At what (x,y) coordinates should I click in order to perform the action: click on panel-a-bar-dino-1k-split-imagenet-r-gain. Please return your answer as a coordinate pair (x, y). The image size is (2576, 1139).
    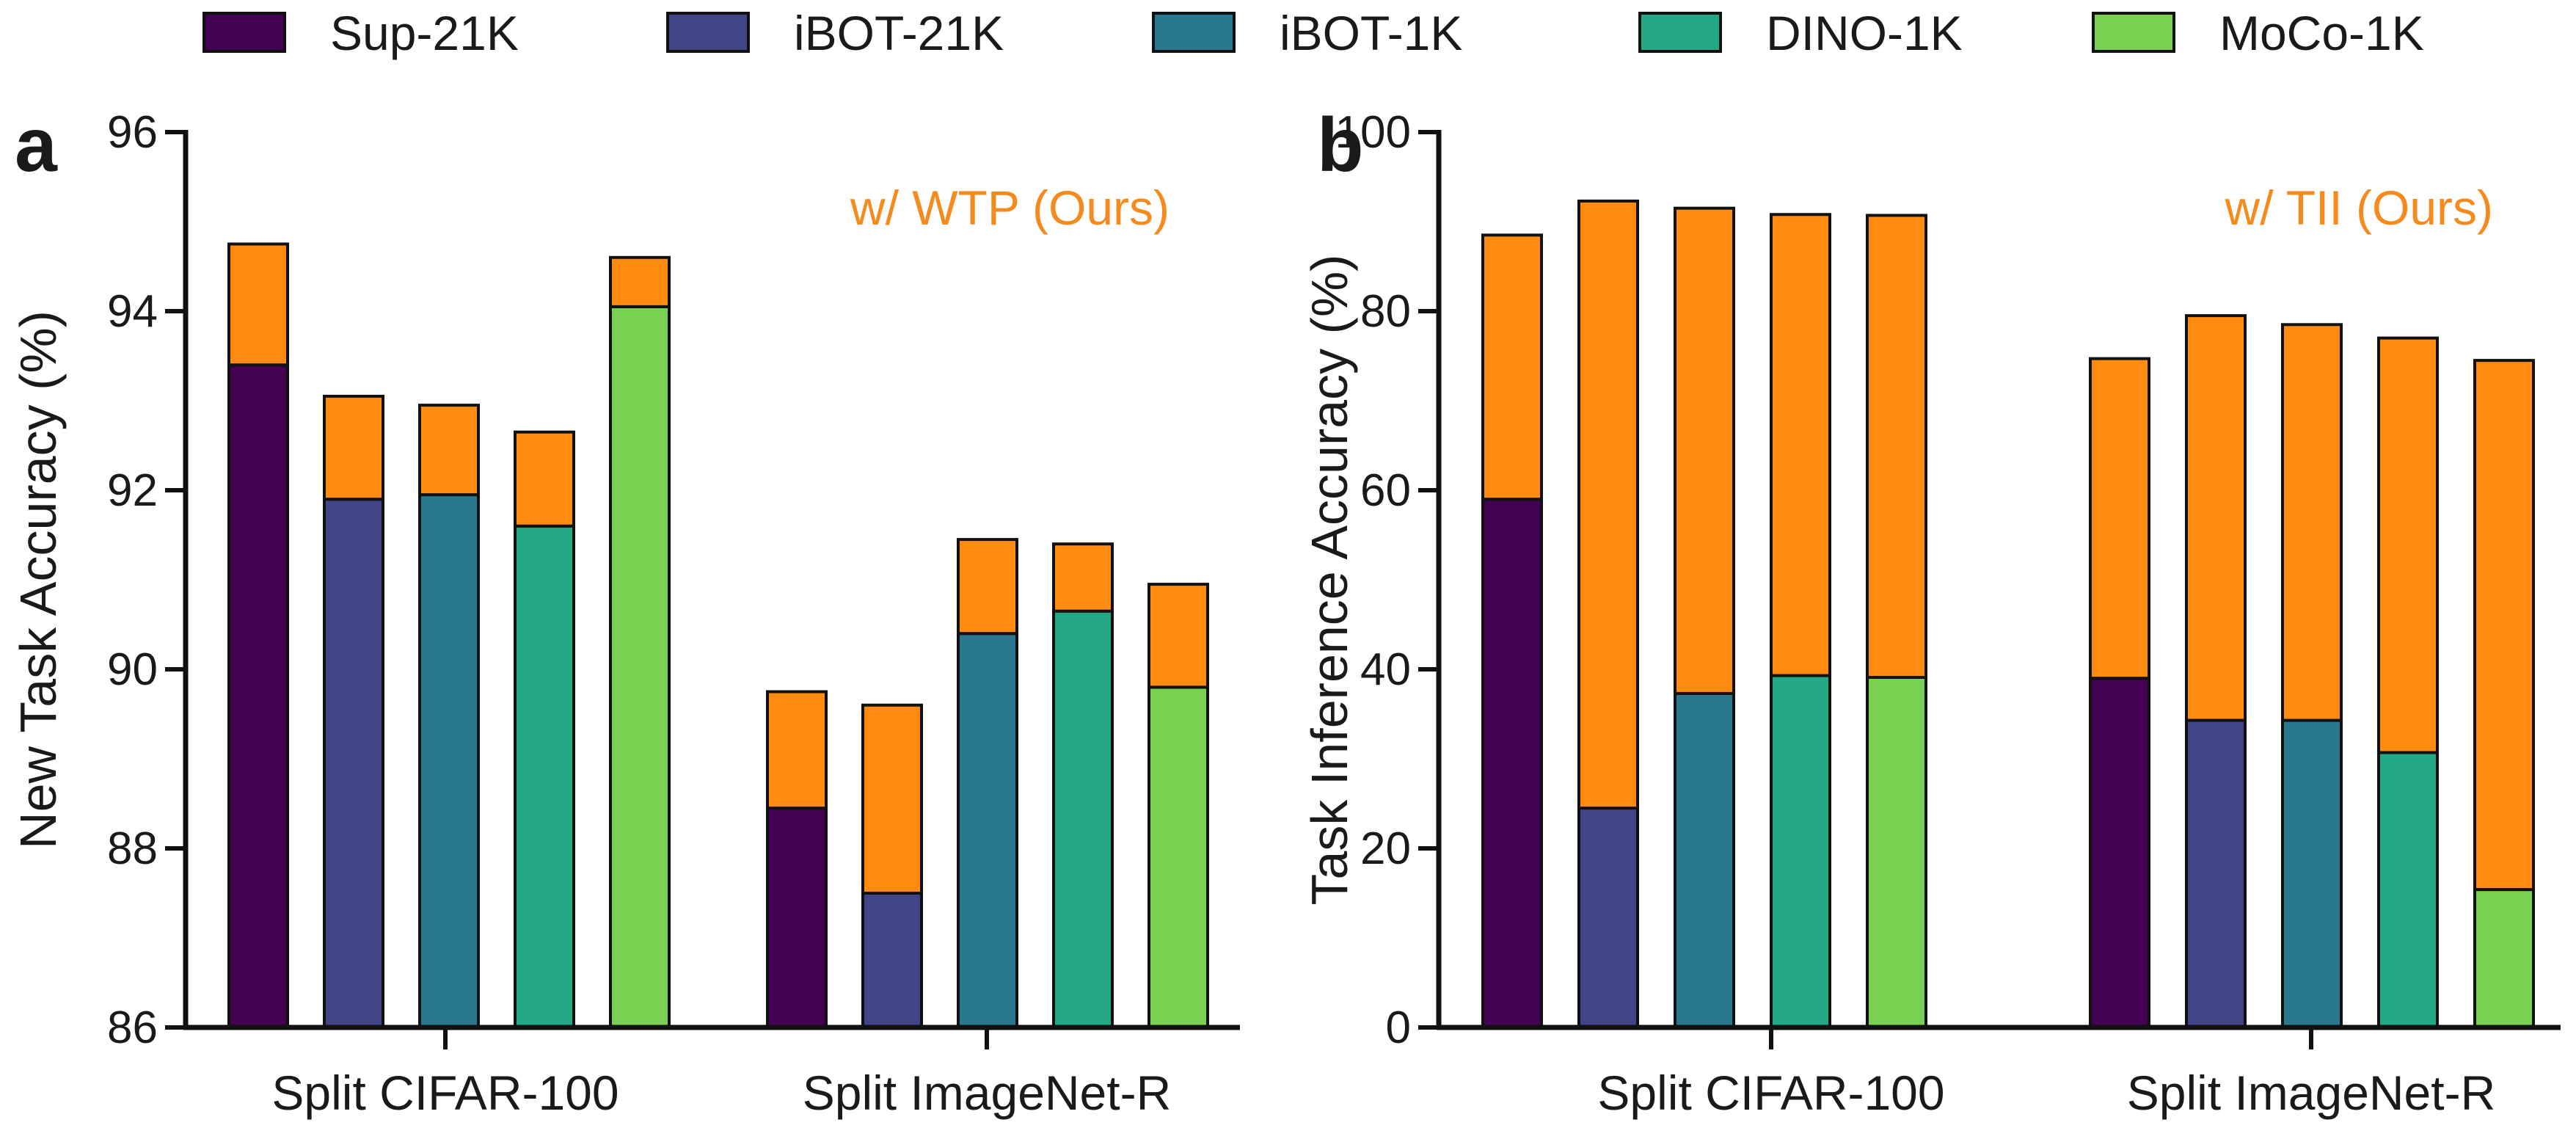
    Looking at the image, I should click on (1083, 577).